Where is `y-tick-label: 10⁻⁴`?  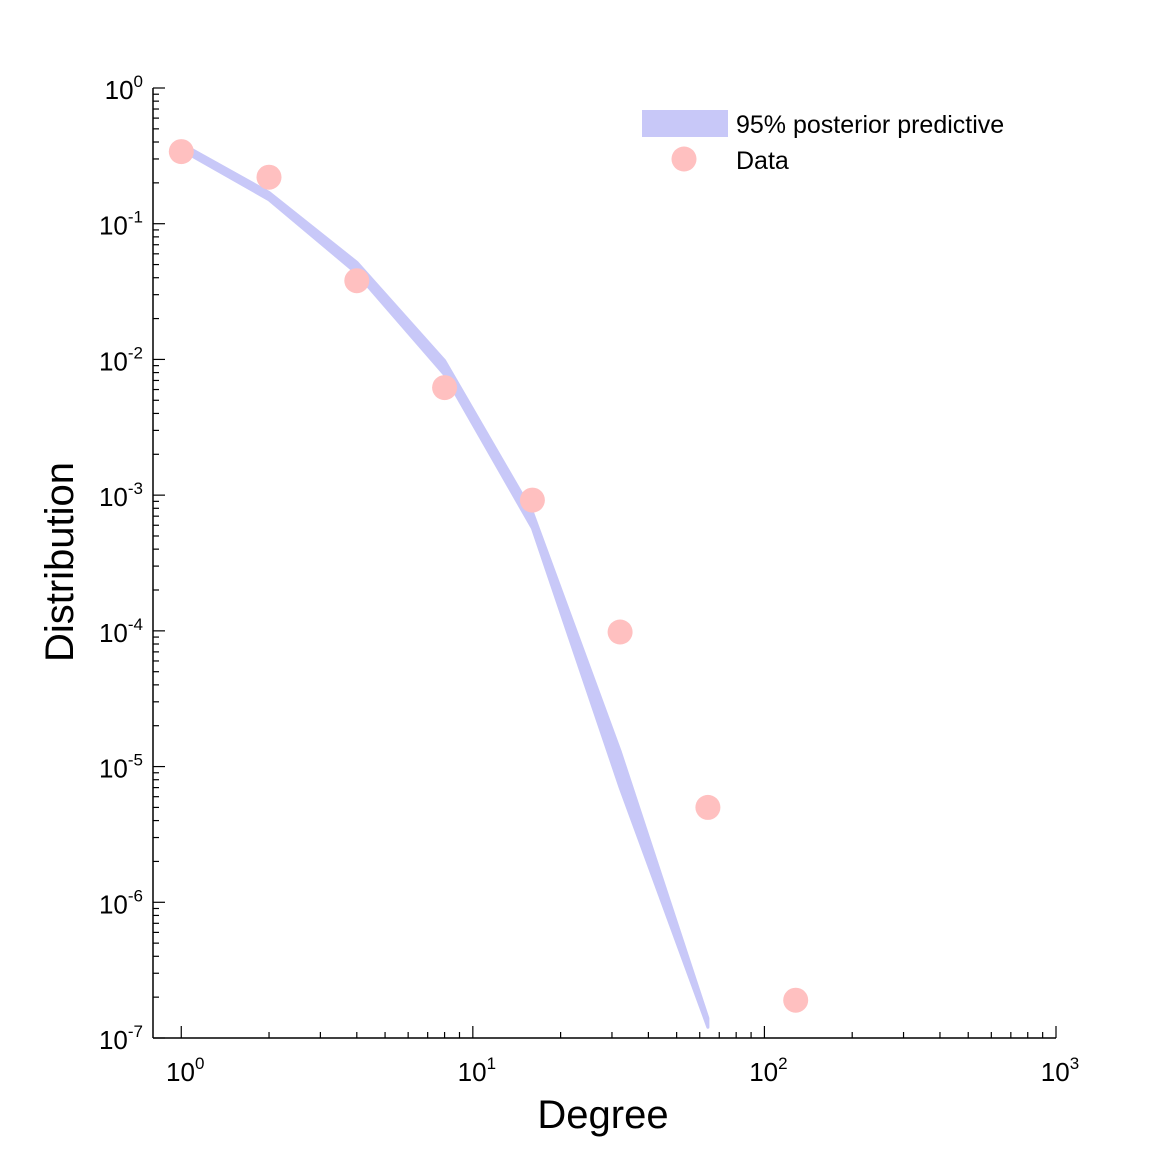
y-tick-label: 10⁻⁴ is located at coordinates (121, 631).